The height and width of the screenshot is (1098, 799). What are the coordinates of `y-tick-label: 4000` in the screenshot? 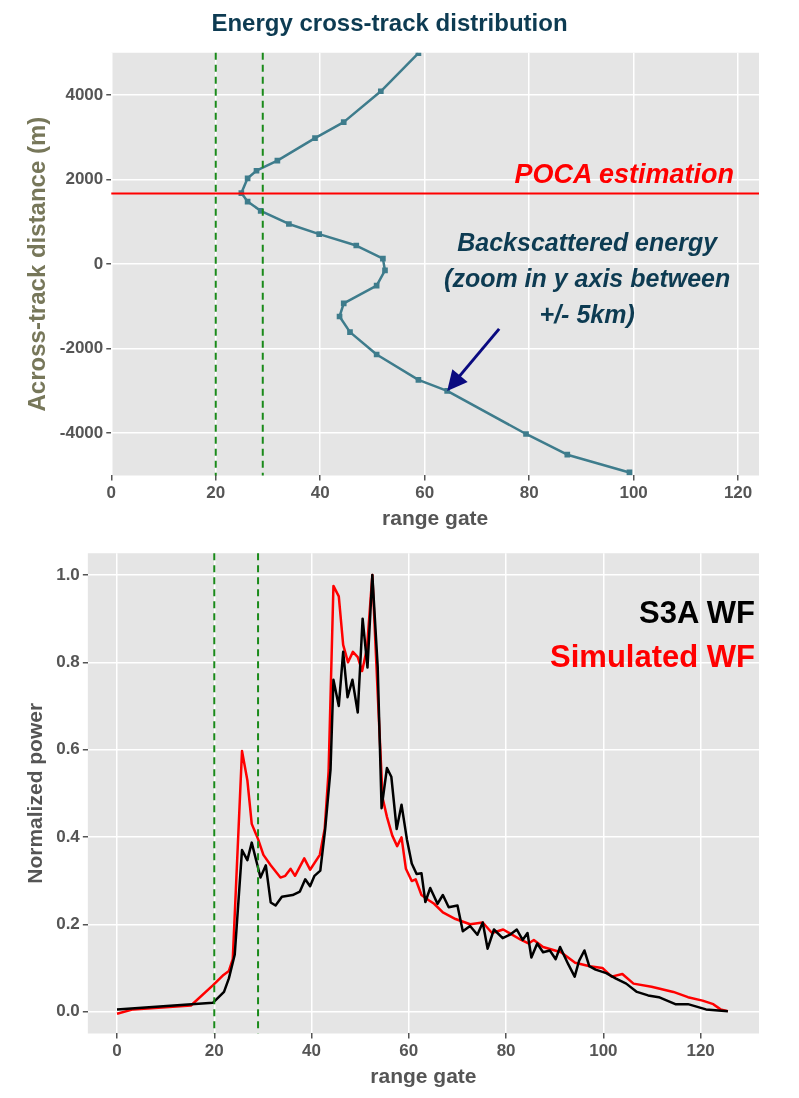 It's located at (84, 94).